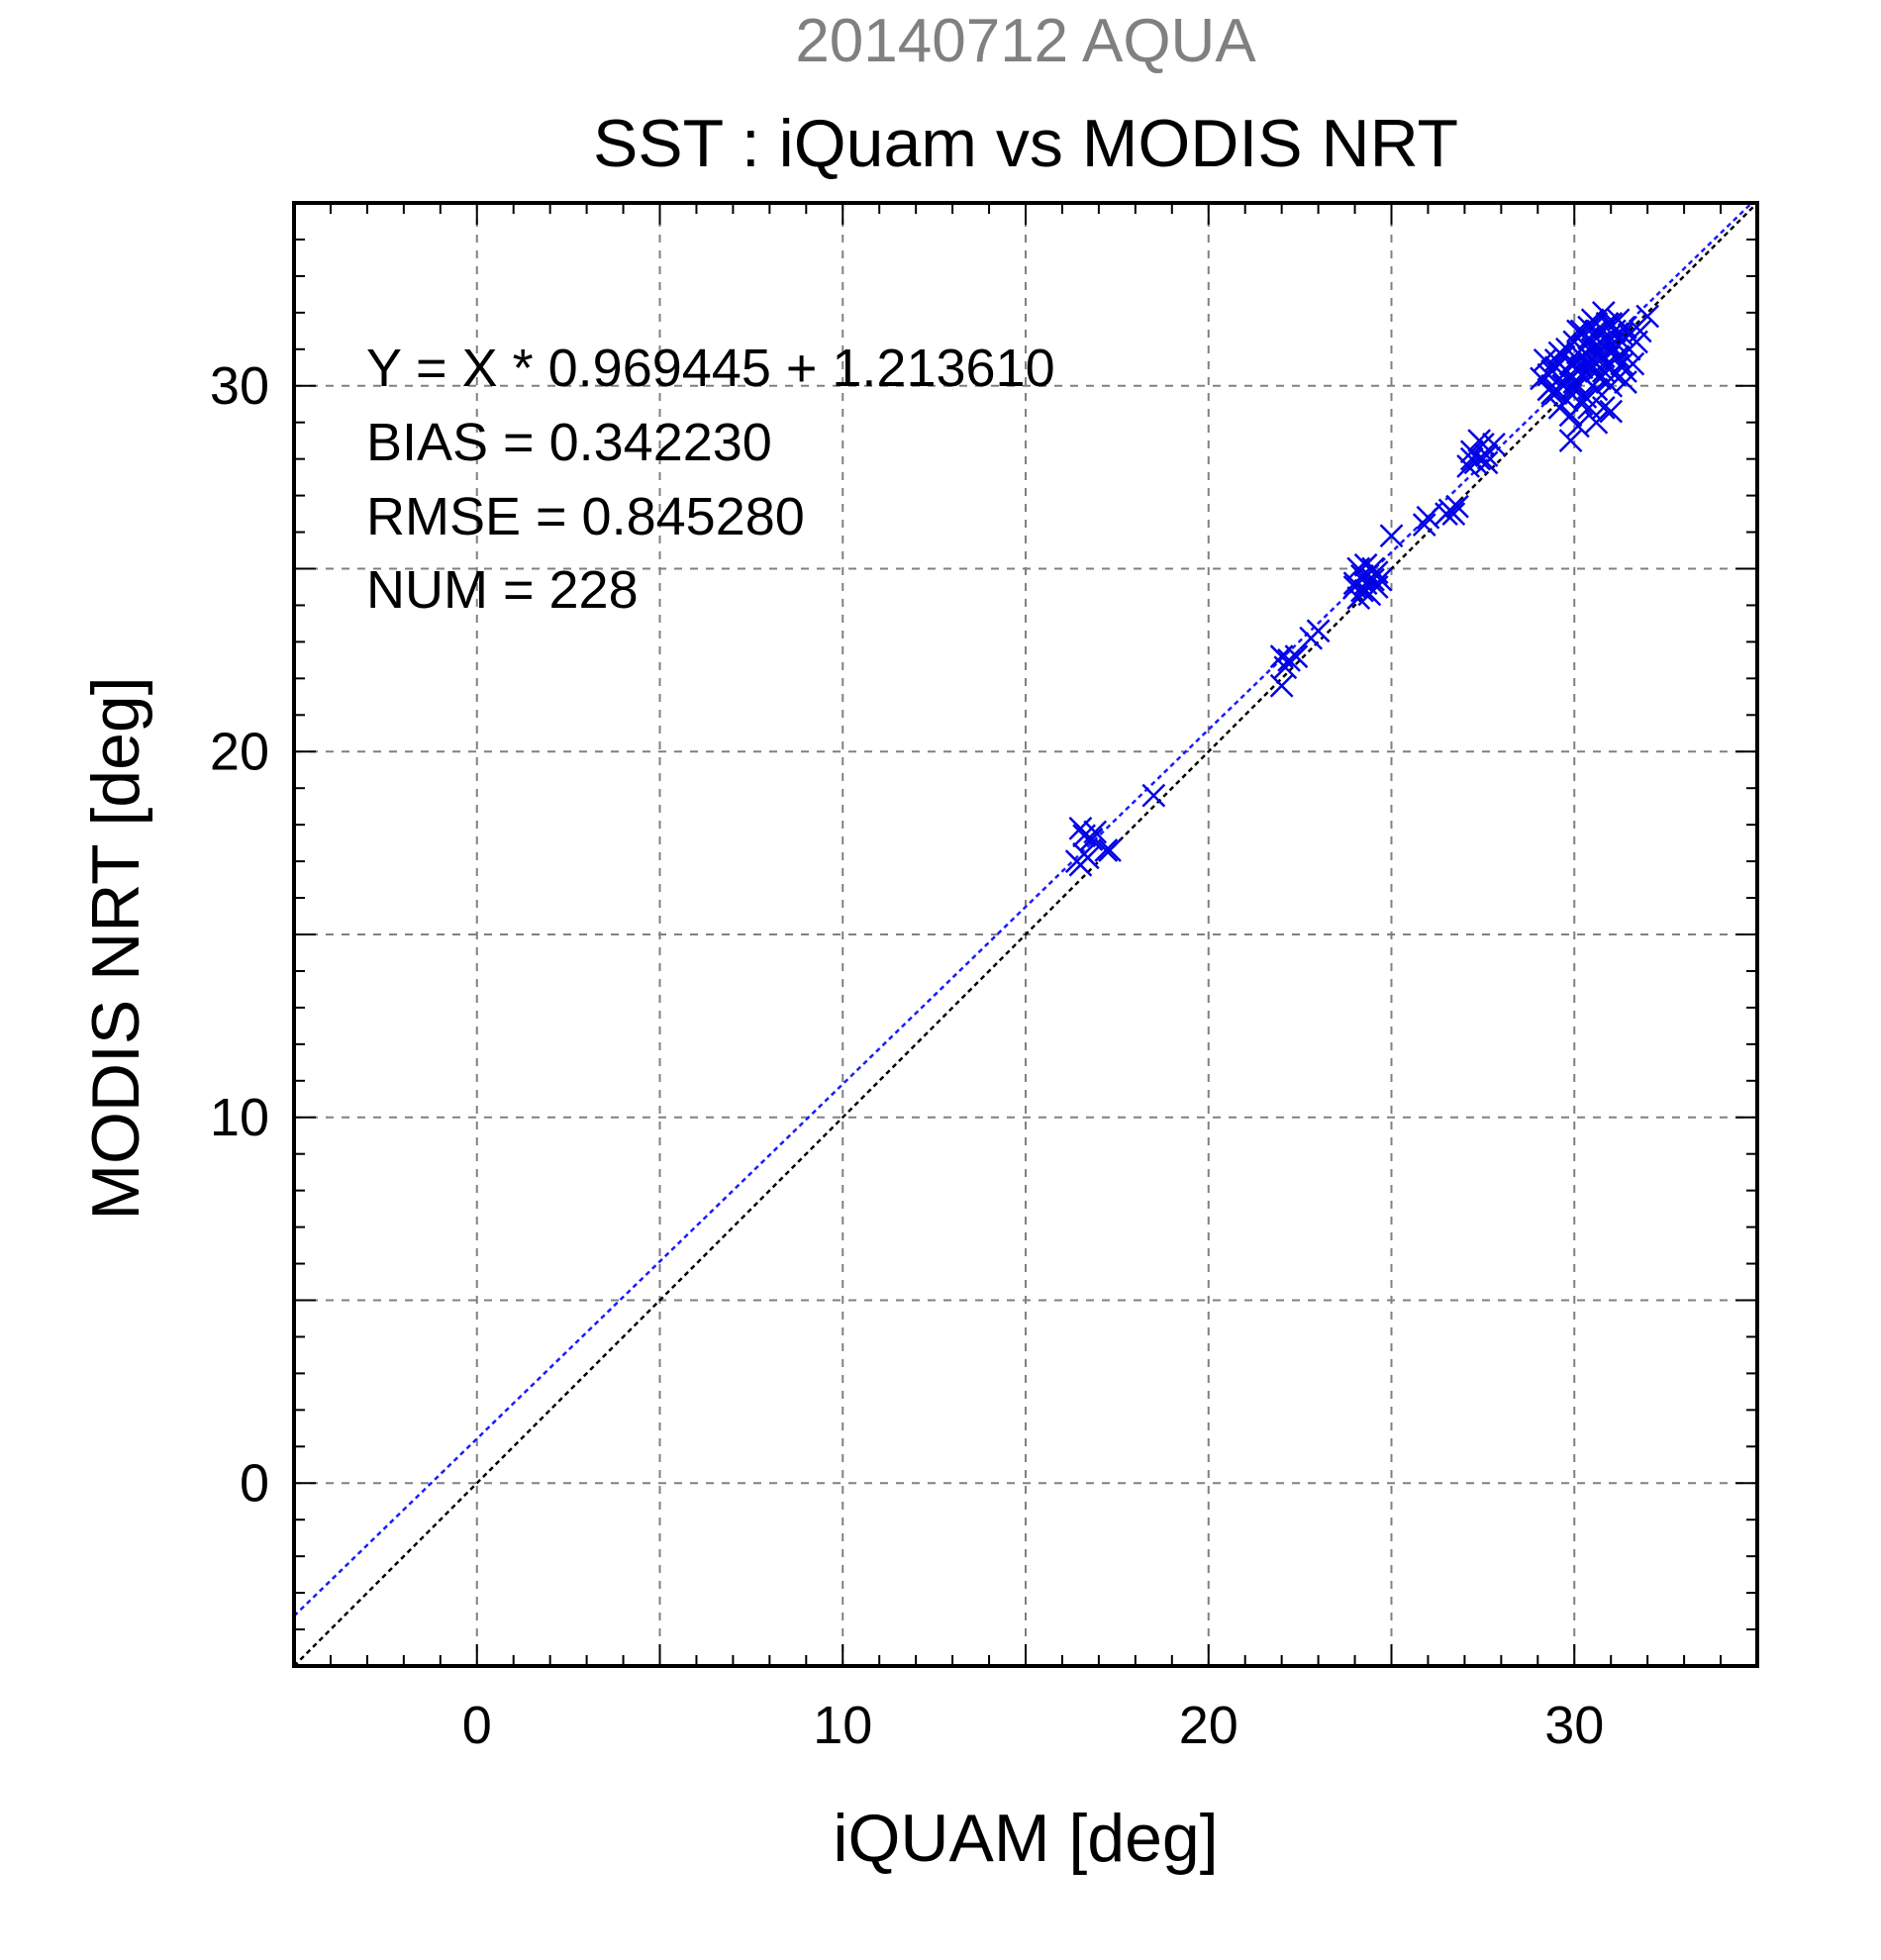  I want to click on bias-value: BIAS = 0.342230, so click(569, 442).